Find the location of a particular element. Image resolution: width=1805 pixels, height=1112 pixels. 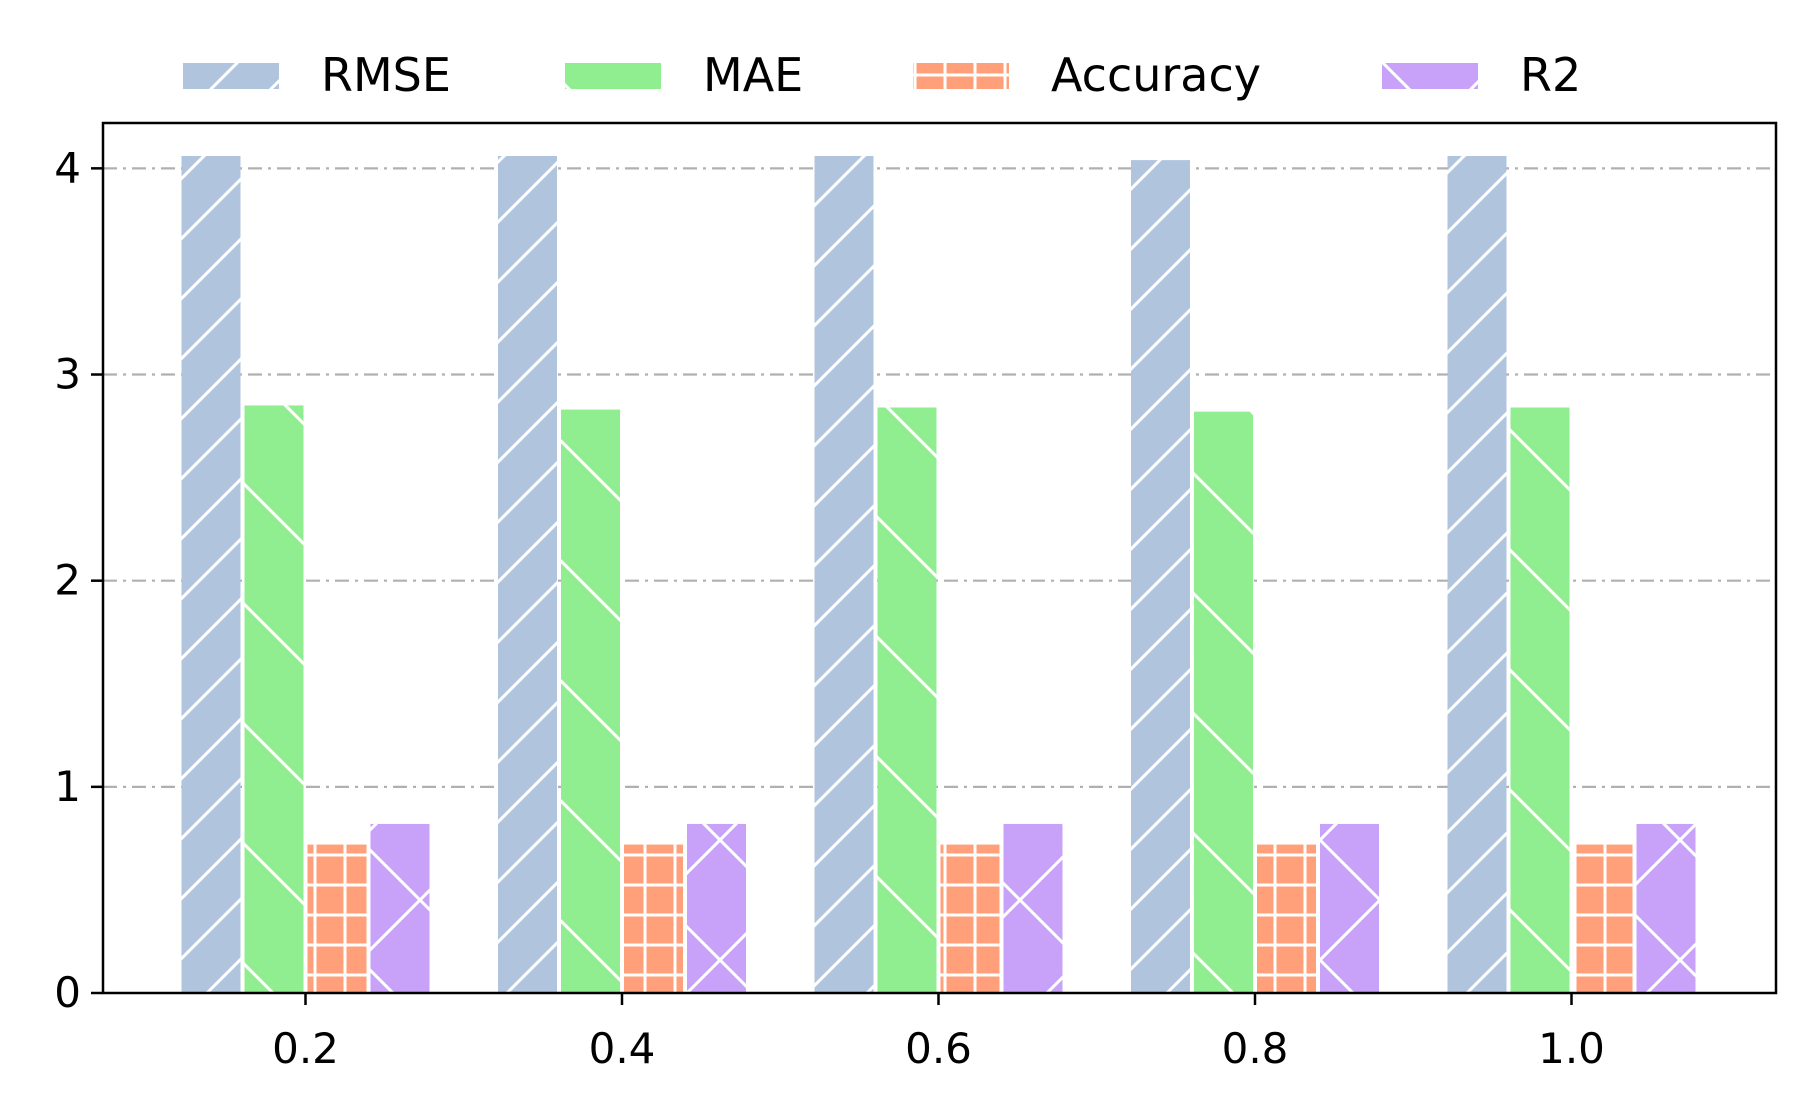

y-tick-label: 0 is located at coordinates (67, 992).